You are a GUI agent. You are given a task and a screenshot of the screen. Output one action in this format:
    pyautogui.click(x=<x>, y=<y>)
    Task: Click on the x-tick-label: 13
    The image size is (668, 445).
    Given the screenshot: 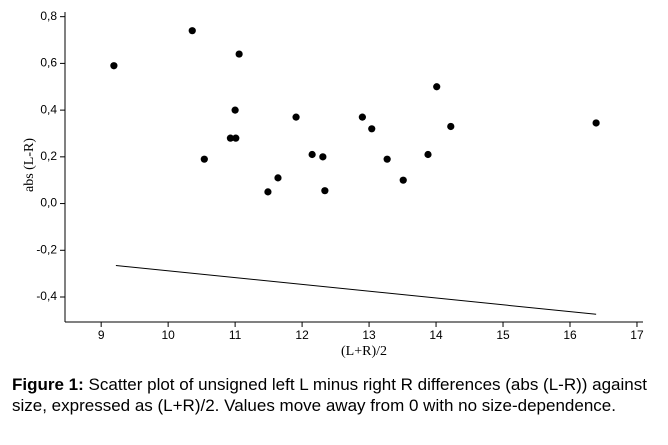 What is the action you would take?
    pyautogui.click(x=369, y=335)
    